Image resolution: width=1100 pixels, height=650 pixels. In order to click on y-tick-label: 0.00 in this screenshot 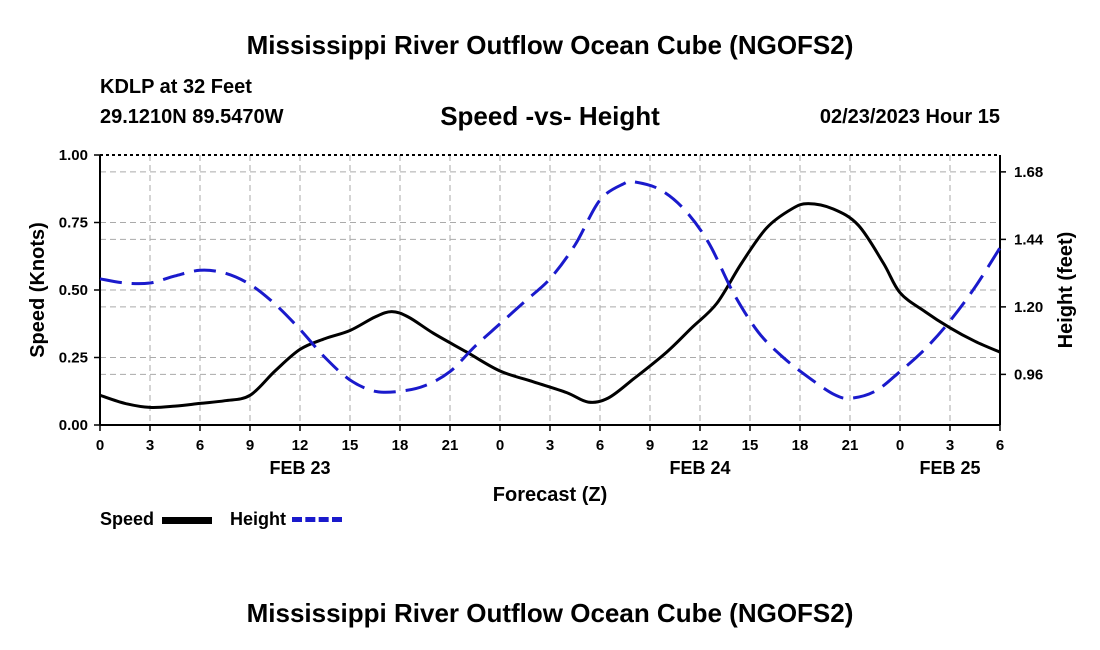, I will do `click(73, 425)`.